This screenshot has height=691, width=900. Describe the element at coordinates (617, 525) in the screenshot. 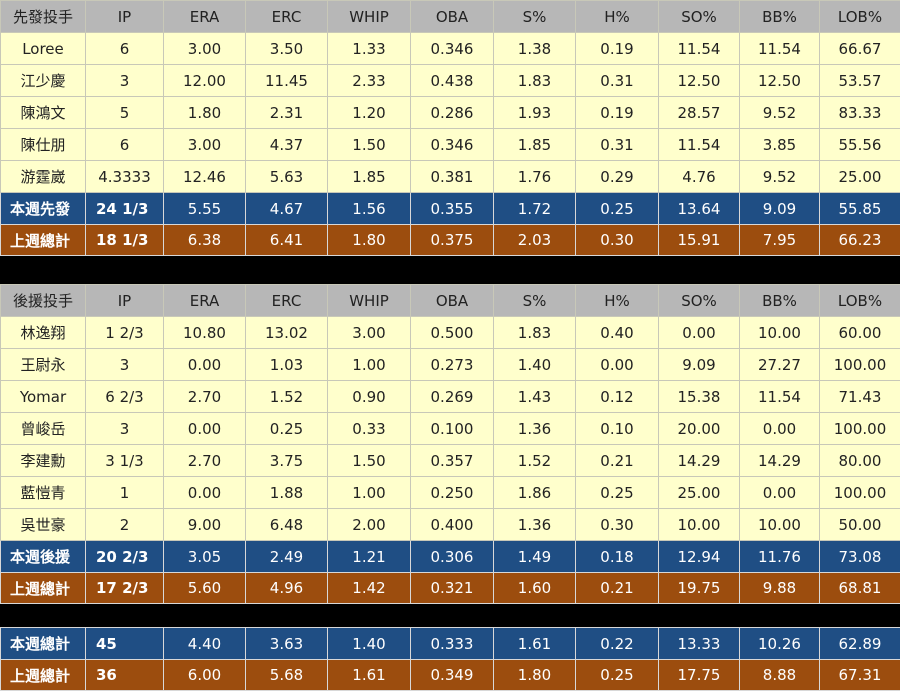

I see `stat-cell: 0.30` at that location.